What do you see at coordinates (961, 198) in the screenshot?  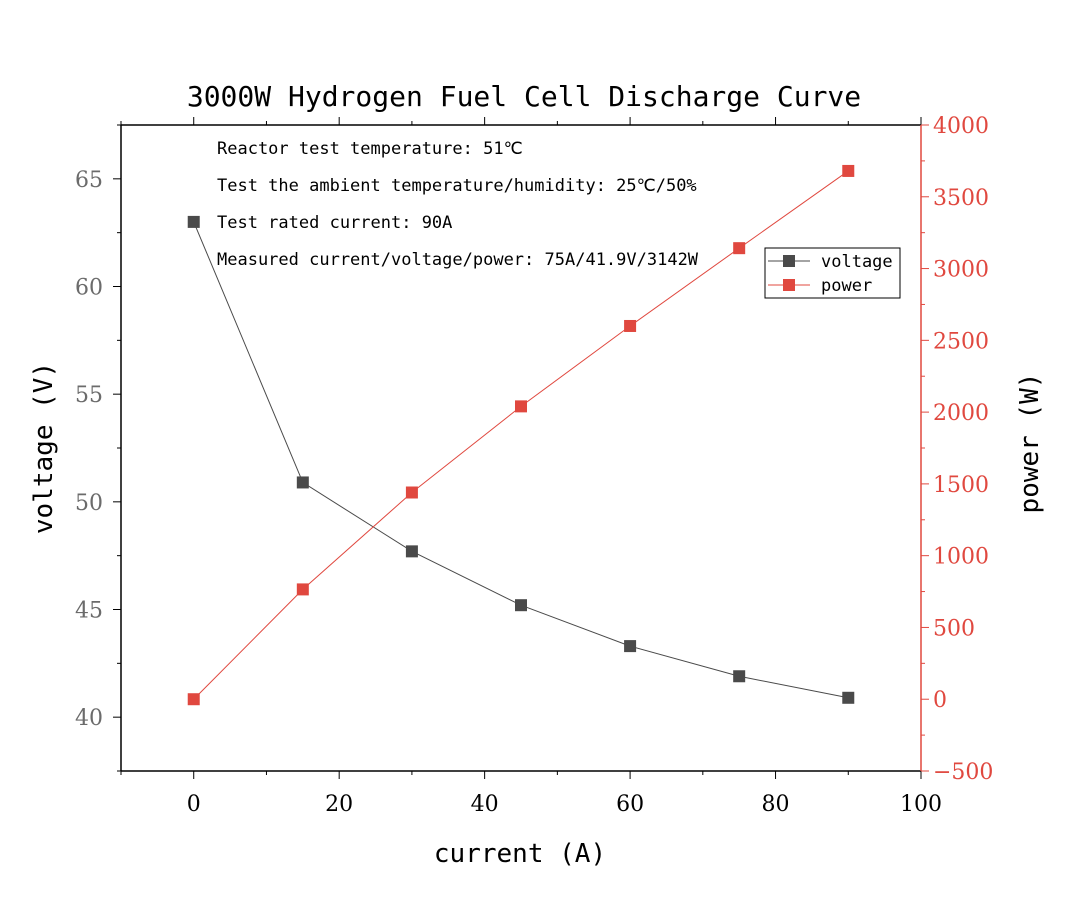 I see `y-right-tick-label: 3500` at bounding box center [961, 198].